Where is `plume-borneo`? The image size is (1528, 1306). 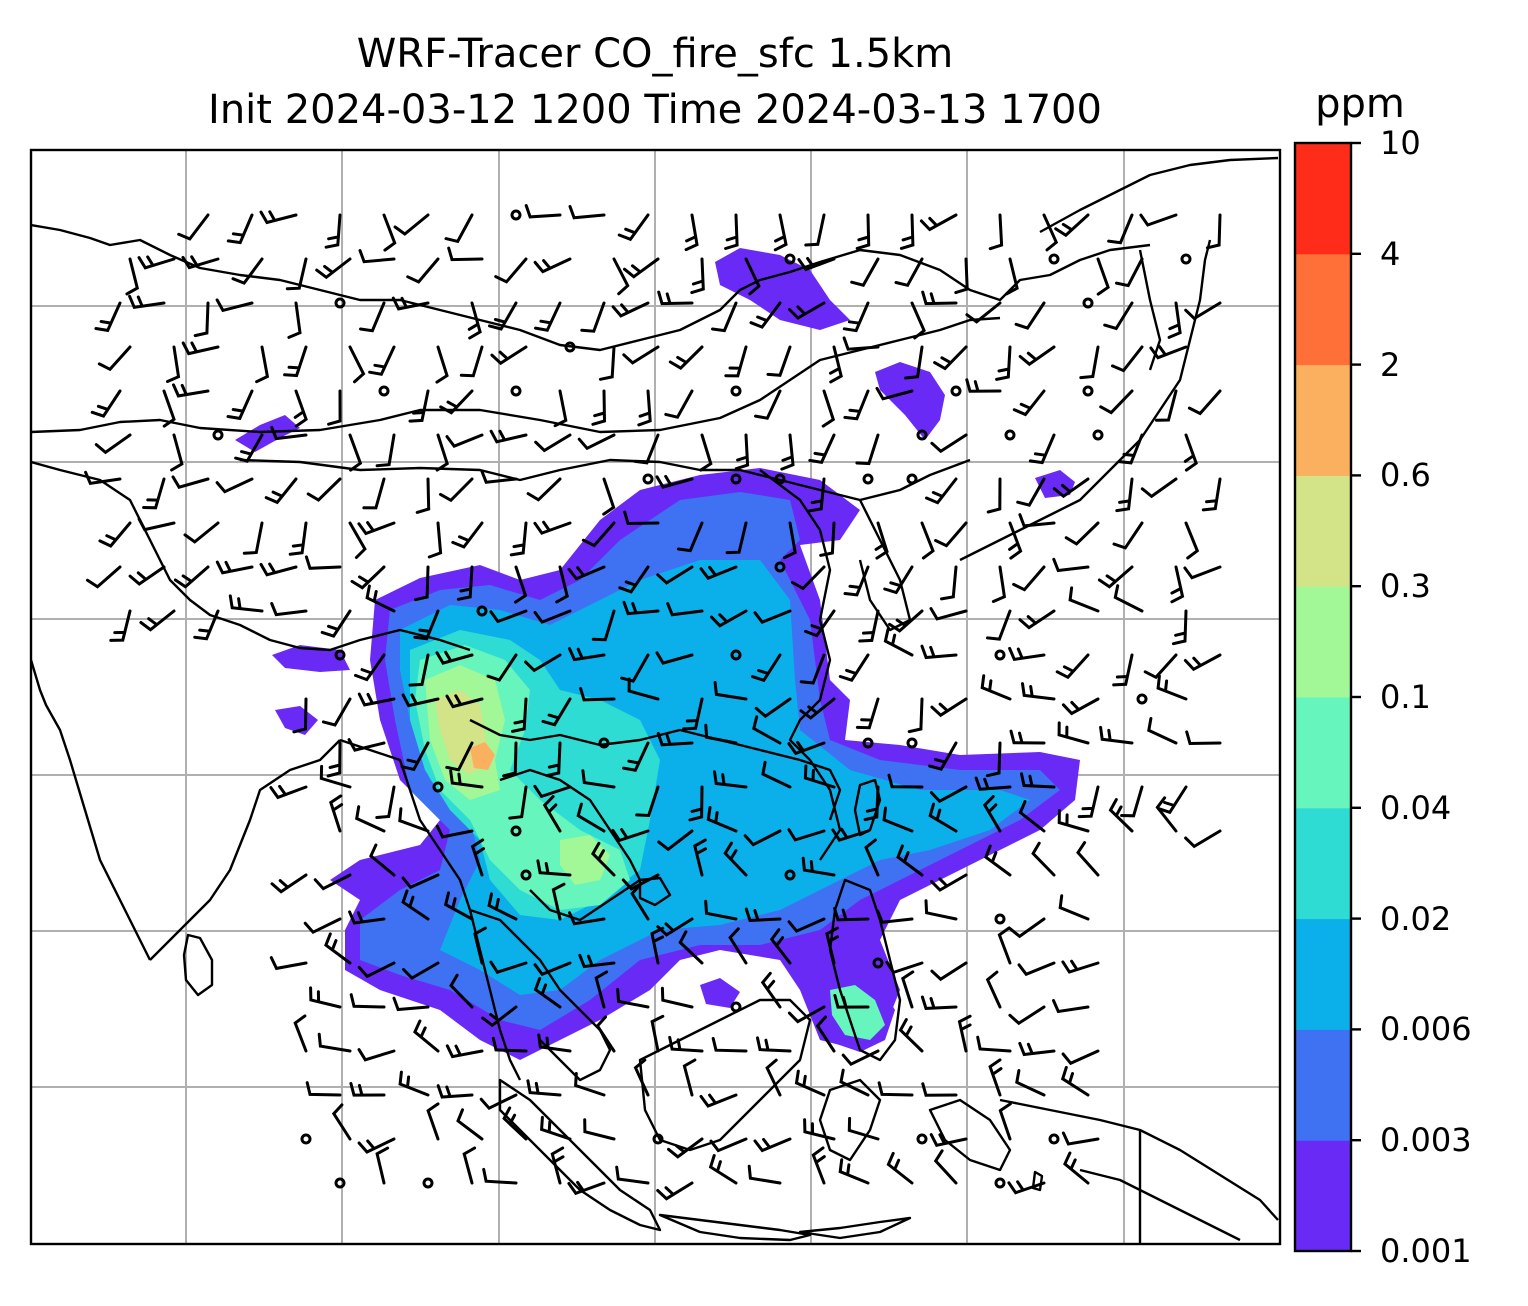 plume-borneo is located at coordinates (720, 993).